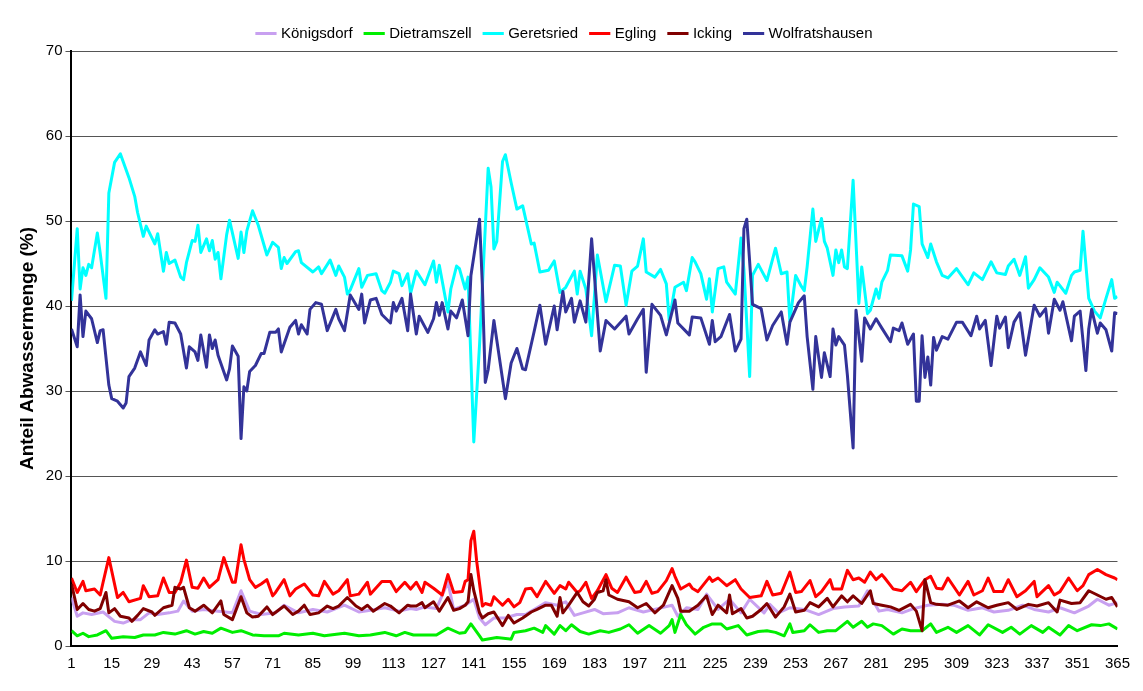 The width and height of the screenshot is (1143, 691). What do you see at coordinates (54, 475) in the screenshot?
I see `y-tick-label: 20` at bounding box center [54, 475].